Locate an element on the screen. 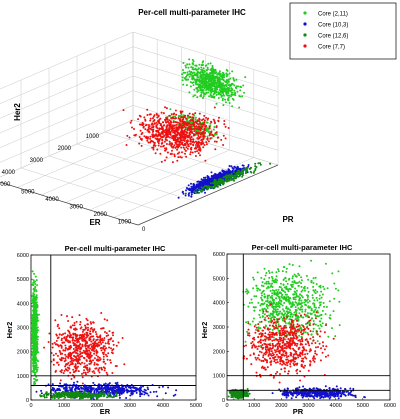 Image resolution: width=400 pixels, height=419 pixels. y-tick-label: 0 is located at coordinates (144, 230).